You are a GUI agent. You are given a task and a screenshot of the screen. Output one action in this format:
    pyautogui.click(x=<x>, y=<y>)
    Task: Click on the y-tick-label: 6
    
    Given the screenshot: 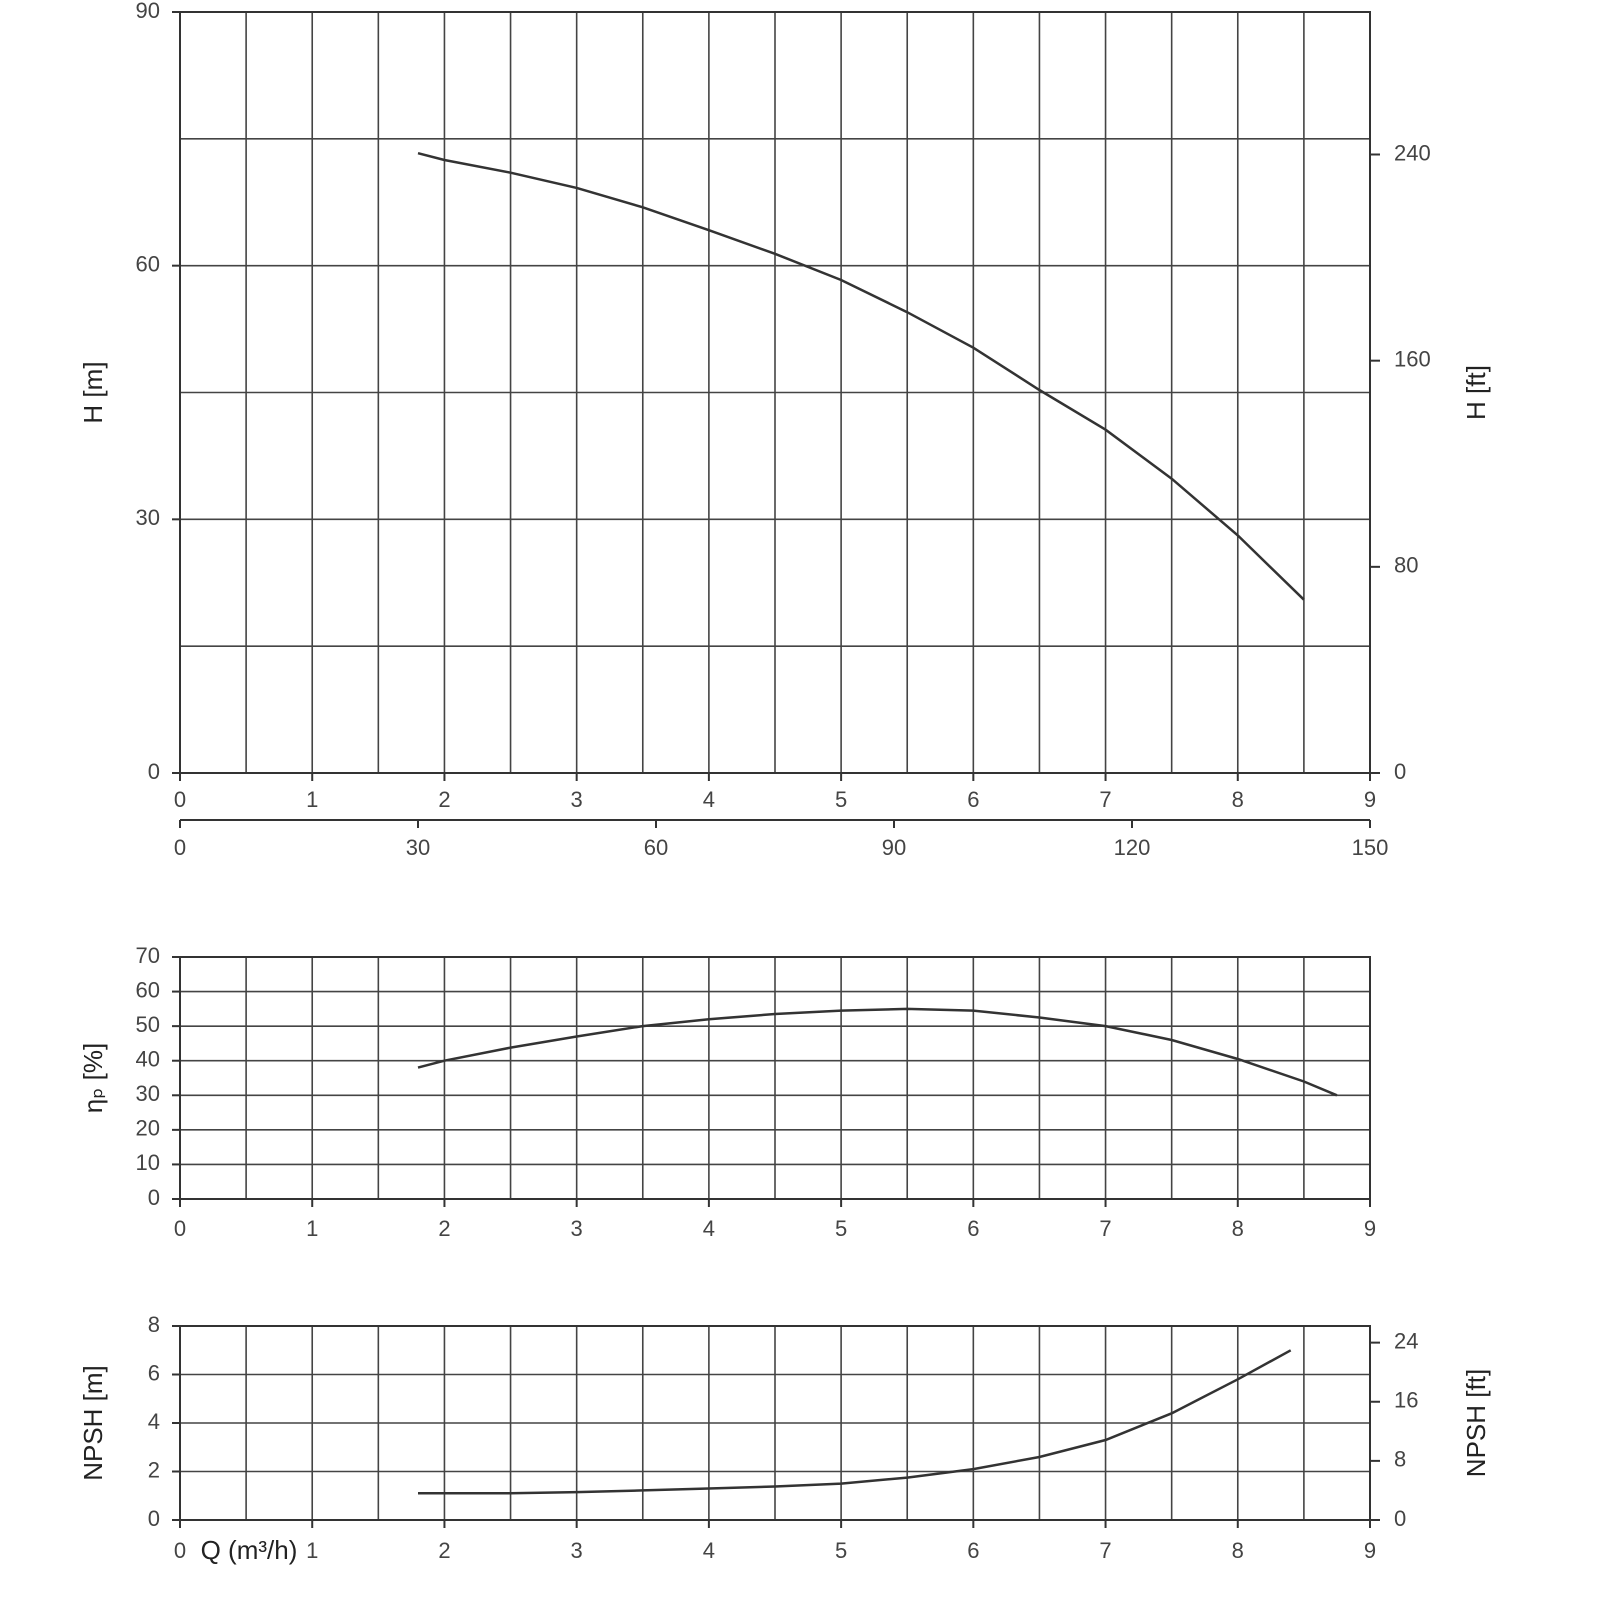 What is the action you would take?
    pyautogui.click(x=154, y=1372)
    